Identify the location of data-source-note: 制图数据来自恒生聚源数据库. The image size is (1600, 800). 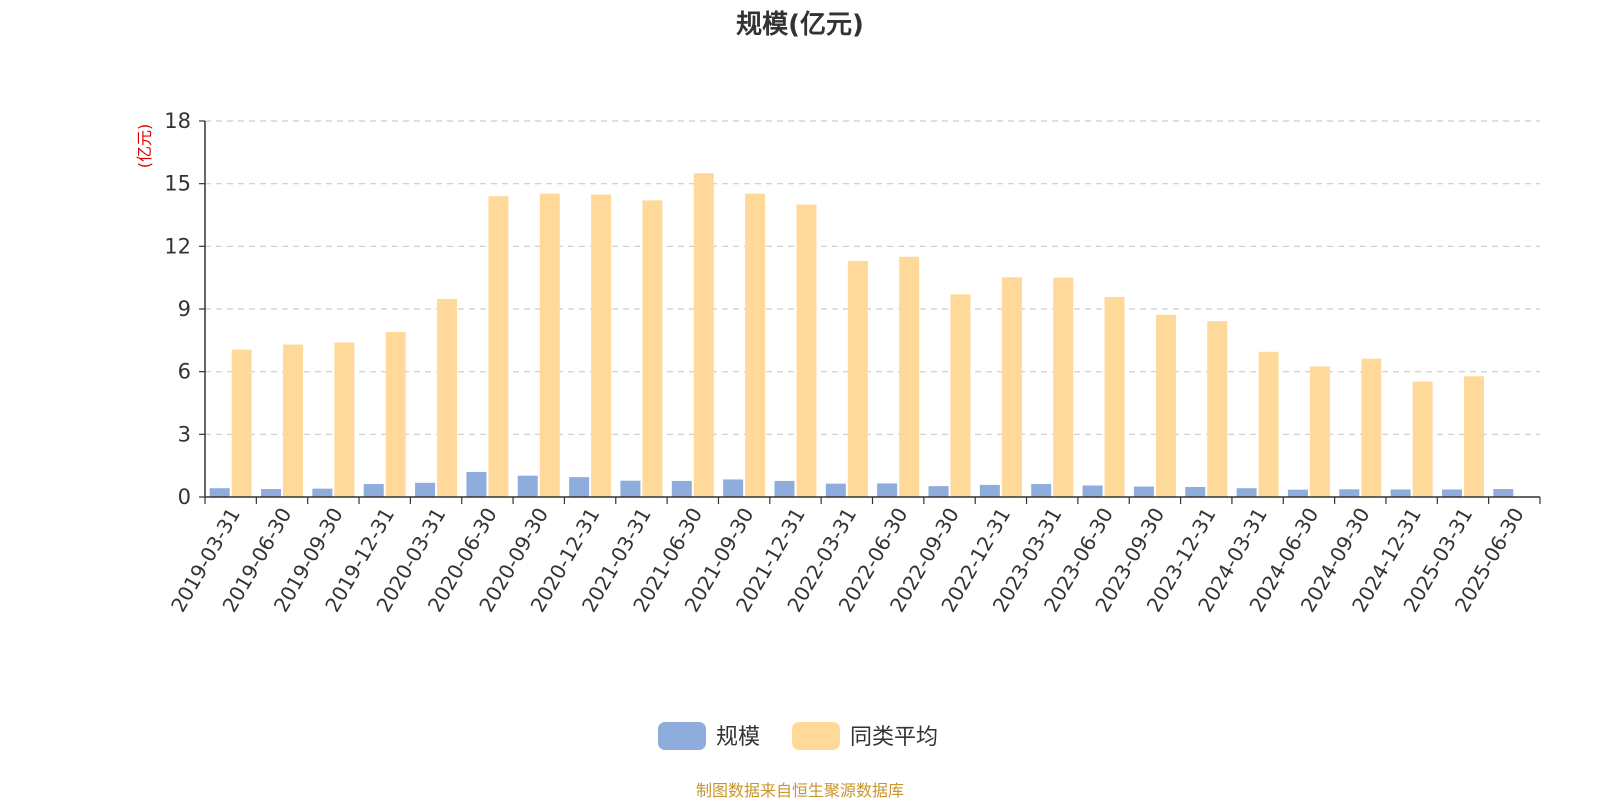
(800, 790).